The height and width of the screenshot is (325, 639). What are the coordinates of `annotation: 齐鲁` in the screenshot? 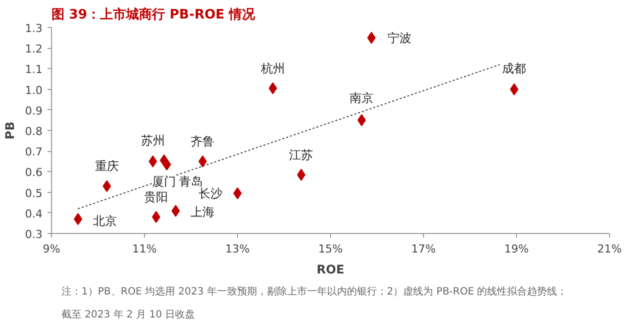 It's located at (202, 141).